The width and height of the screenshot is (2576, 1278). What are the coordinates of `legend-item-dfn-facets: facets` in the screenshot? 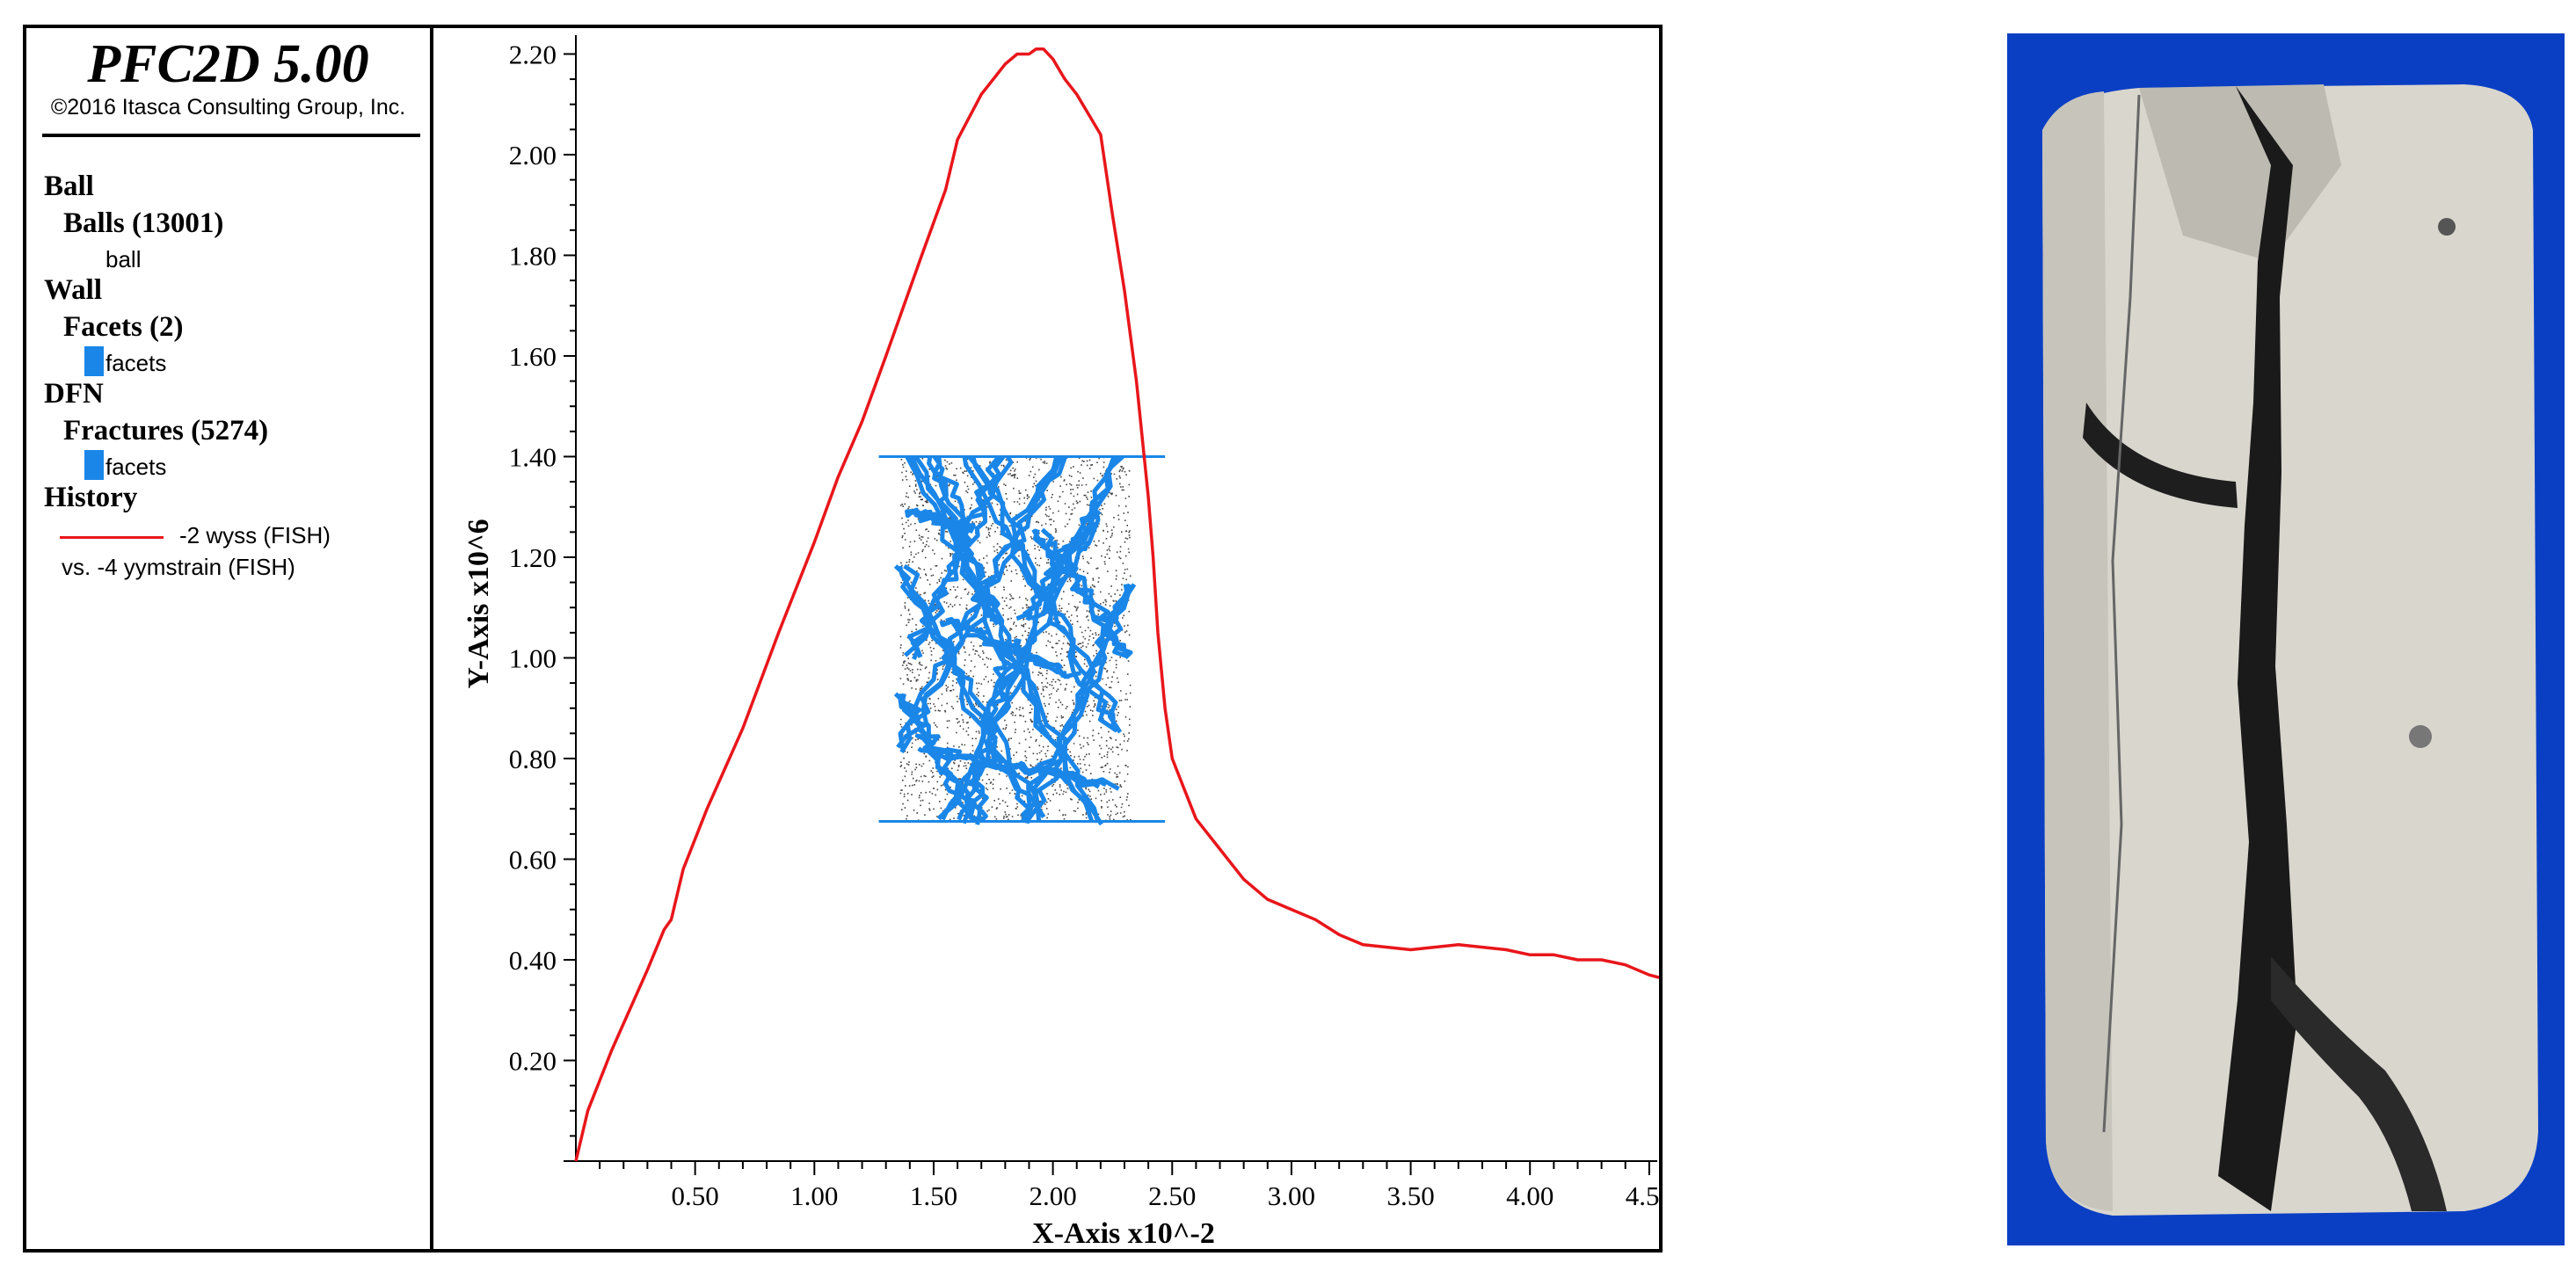 It's located at (136, 467).